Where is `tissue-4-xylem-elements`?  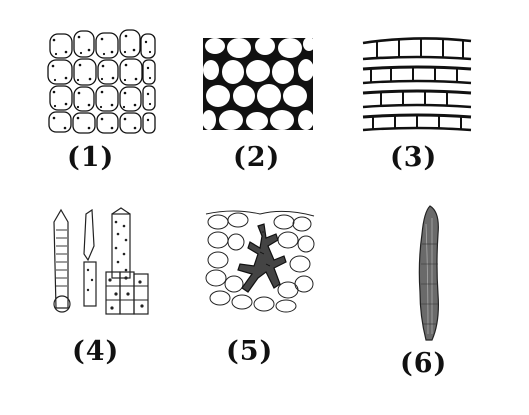 tissue-4-xylem-elements is located at coordinates (101, 261).